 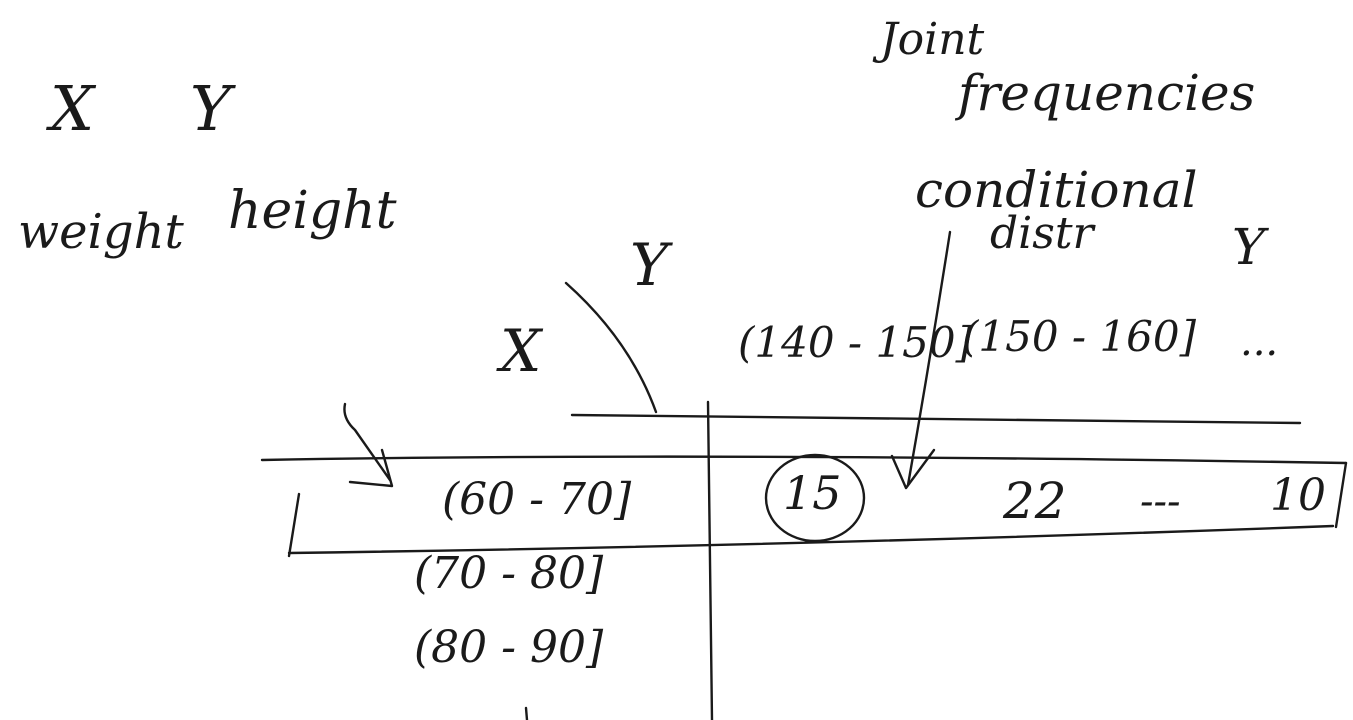 What do you see at coordinates (1056, 190) in the screenshot?
I see `conditional-label-line1: conditional` at bounding box center [1056, 190].